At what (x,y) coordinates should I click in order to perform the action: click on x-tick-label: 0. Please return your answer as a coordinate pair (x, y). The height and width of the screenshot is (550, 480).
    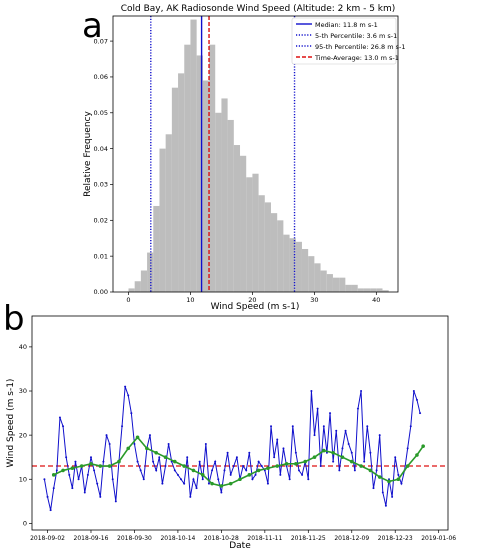
    Looking at the image, I should click on (128, 300).